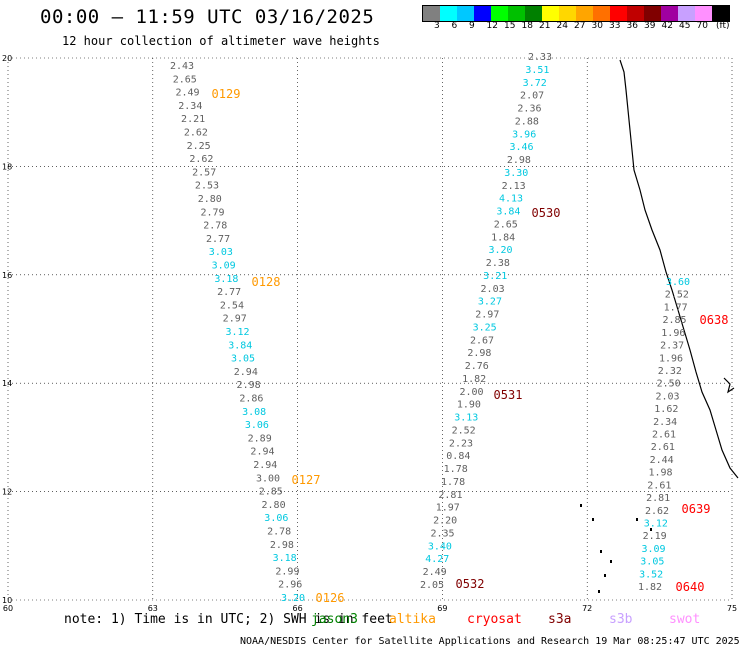 Image resolution: width=740 pixels, height=650 pixels. Describe the element at coordinates (260, 438) in the screenshot. I see `wave-height-value: 2.89` at that location.